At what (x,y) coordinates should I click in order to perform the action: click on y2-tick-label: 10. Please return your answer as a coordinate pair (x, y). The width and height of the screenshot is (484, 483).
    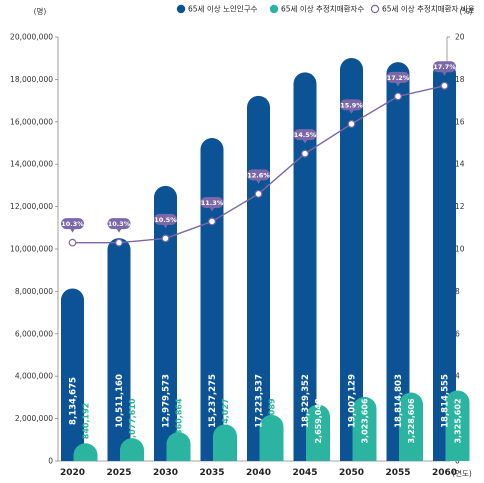
    Looking at the image, I should click on (460, 249).